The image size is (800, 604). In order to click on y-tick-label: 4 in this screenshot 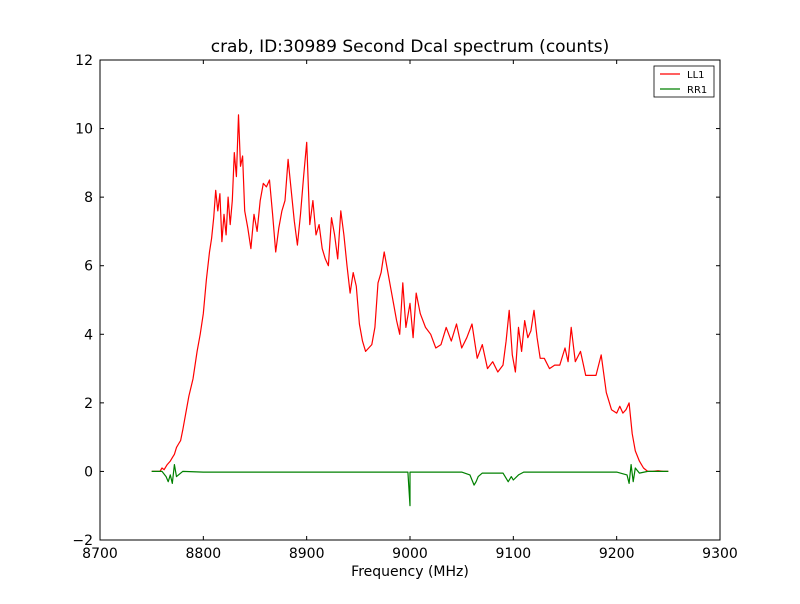, I will do `click(88, 335)`.